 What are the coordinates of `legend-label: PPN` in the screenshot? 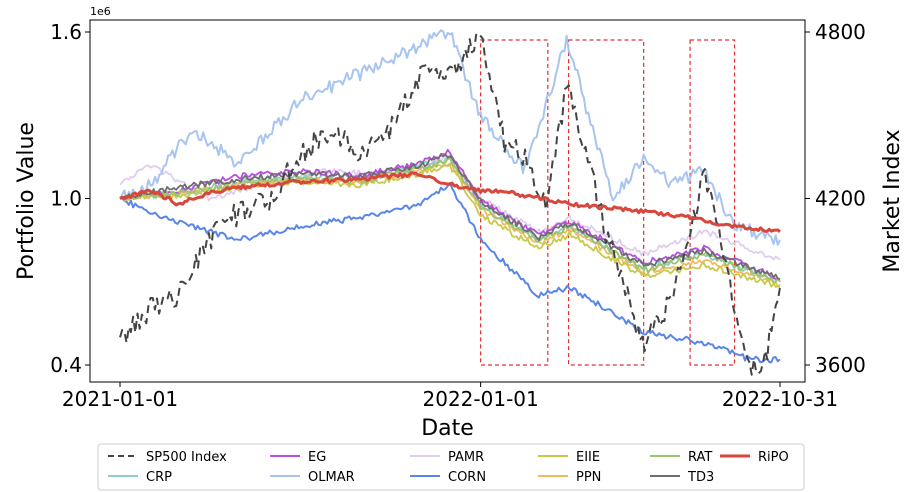 It's located at (588, 477).